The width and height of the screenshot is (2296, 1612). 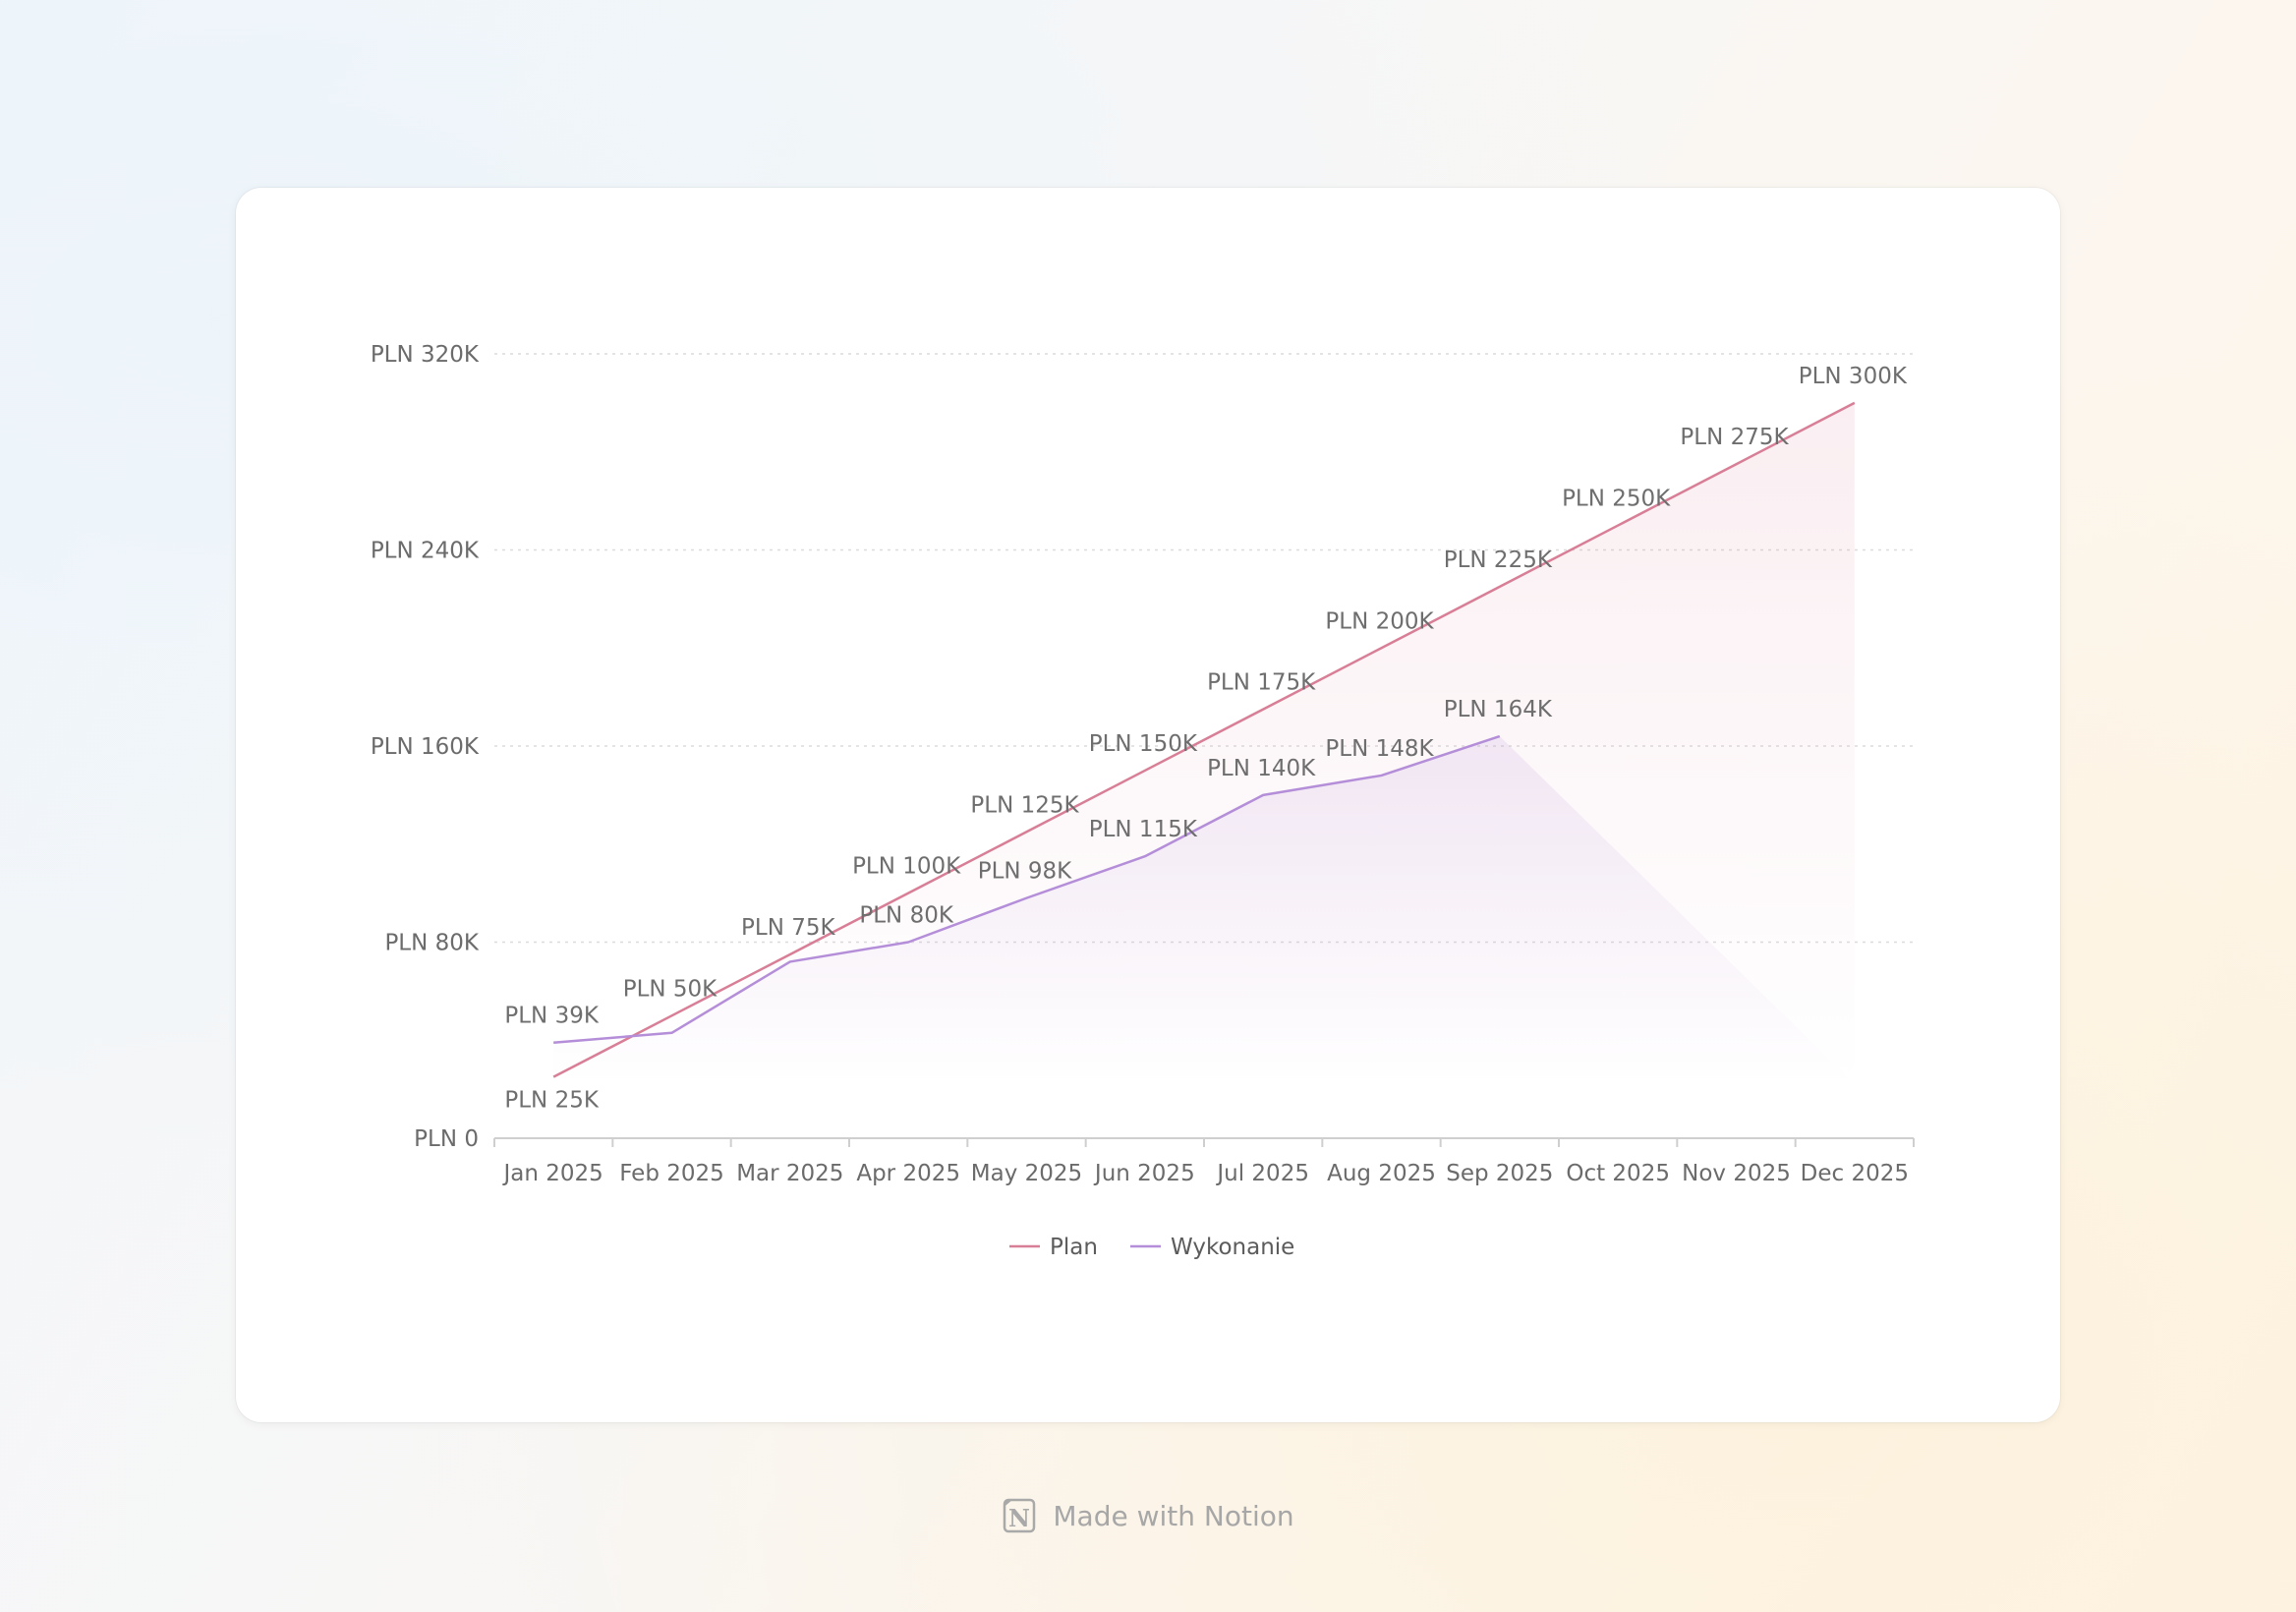 What do you see at coordinates (907, 867) in the screenshot?
I see `data-label: PLN 100K` at bounding box center [907, 867].